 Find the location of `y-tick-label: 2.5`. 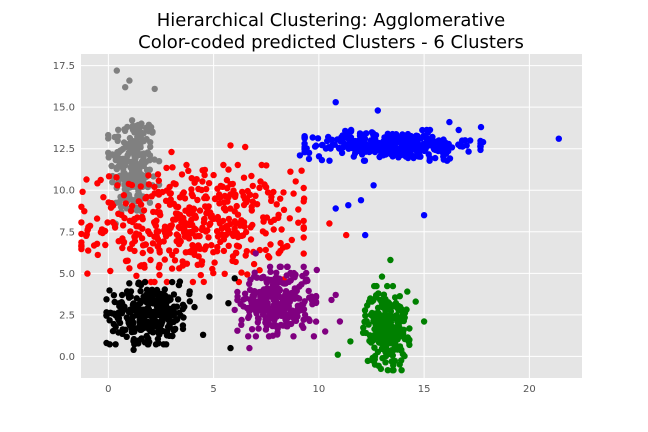

y-tick-label: 2.5 is located at coordinates (67, 315).